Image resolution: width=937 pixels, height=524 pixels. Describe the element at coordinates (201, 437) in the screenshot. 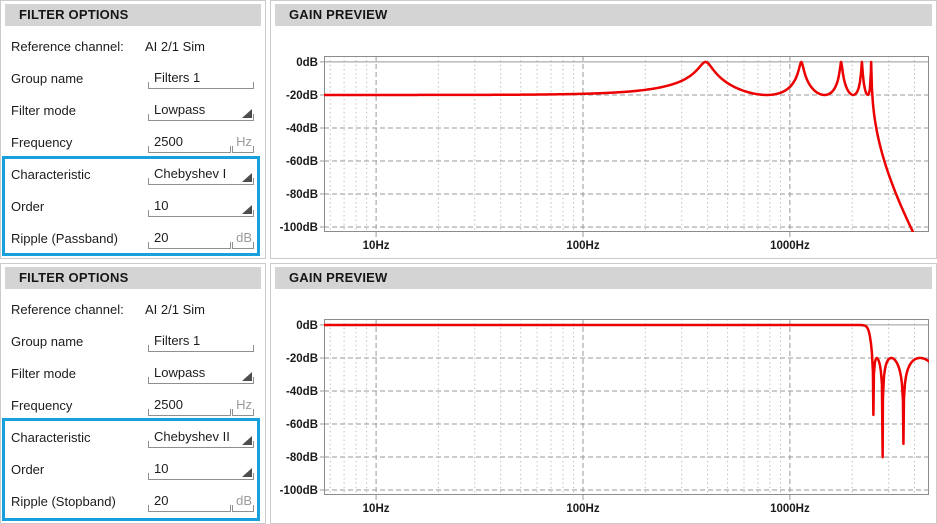

I see `characteristic-dropdown: Chebyshev II` at that location.